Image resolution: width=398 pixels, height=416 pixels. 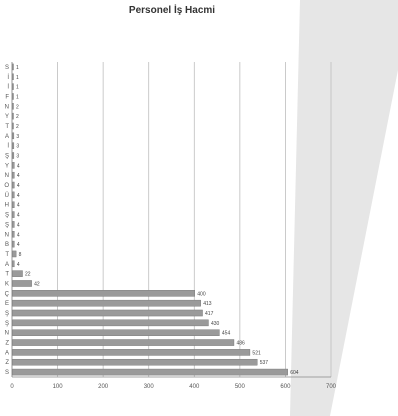 I want to click on x-tick-label: 0, so click(x=12, y=387).